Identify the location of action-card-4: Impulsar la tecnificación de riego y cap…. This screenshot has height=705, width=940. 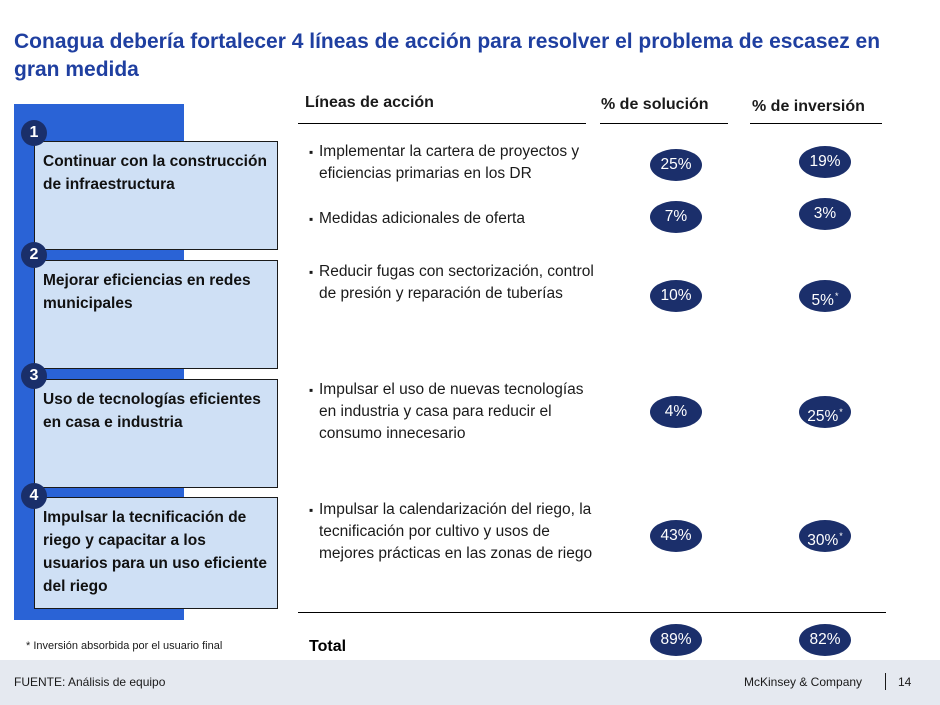
(156, 553).